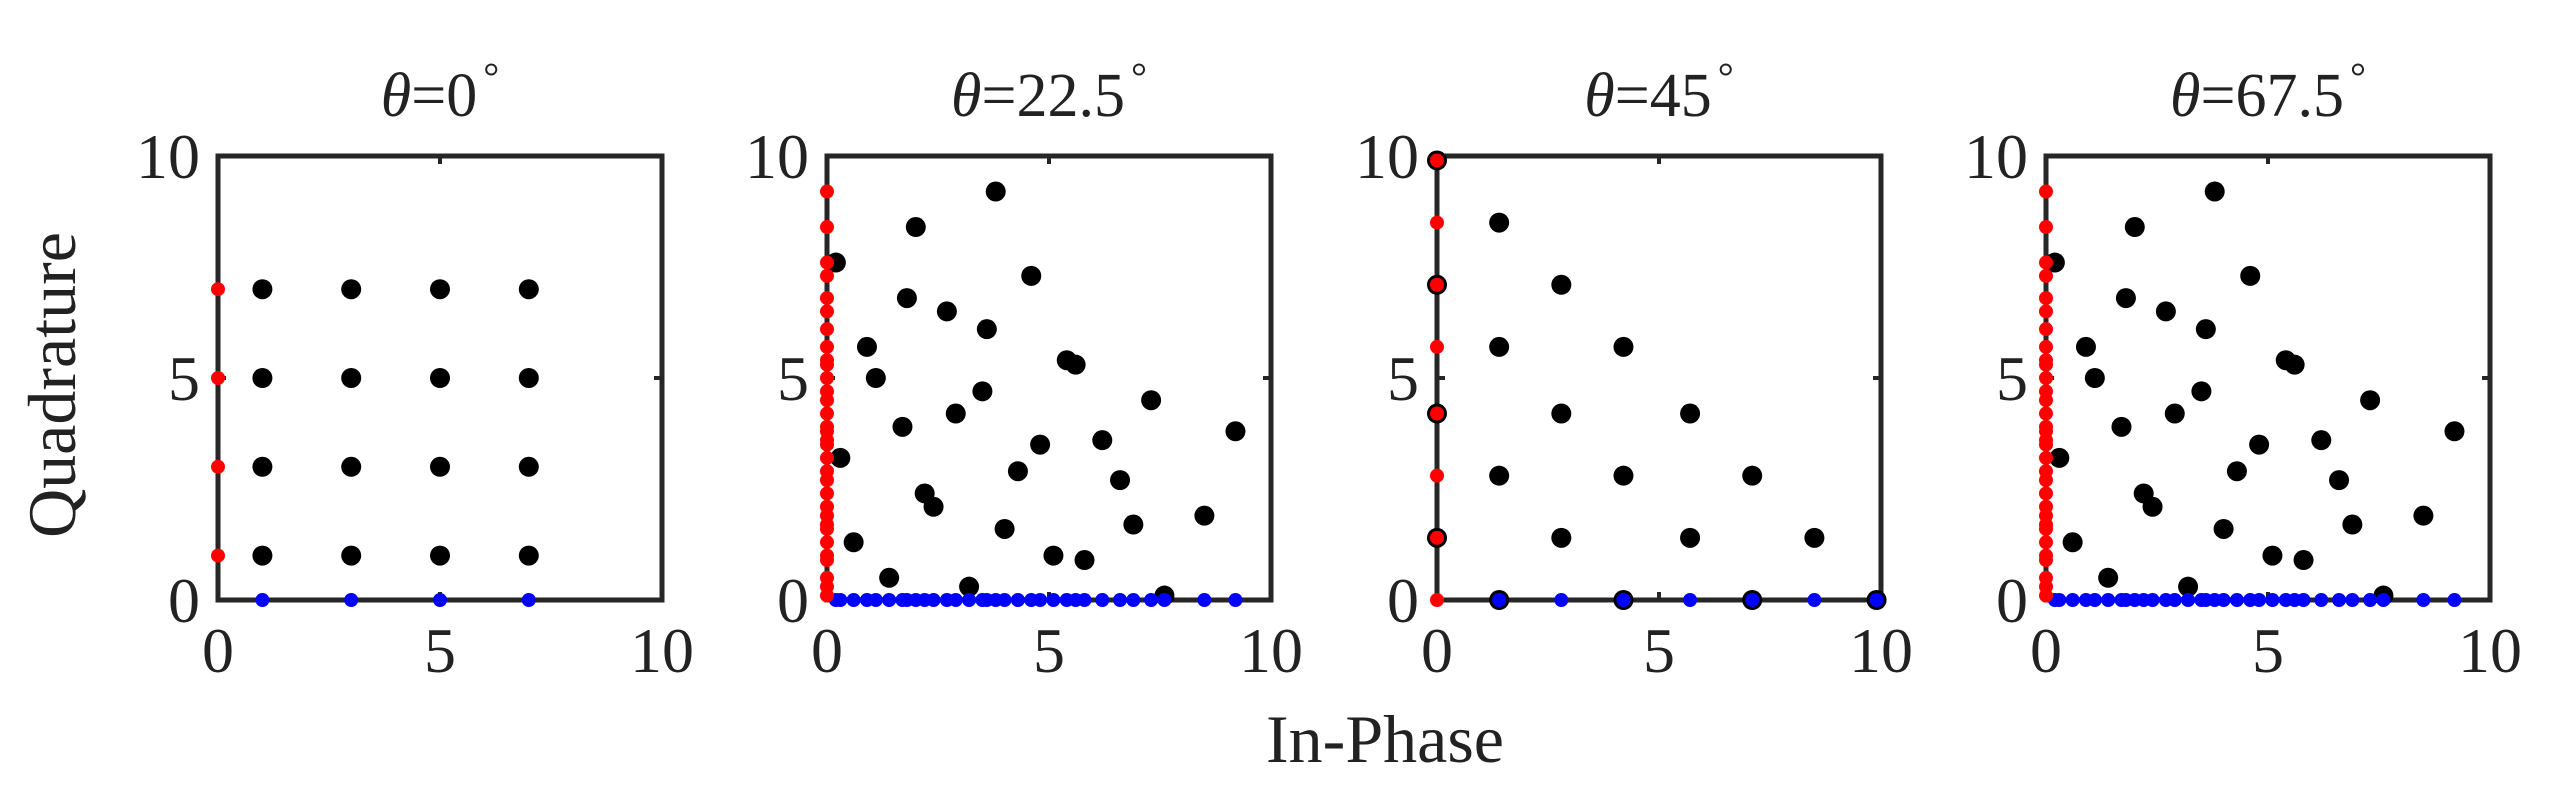 The image size is (2558, 793). What do you see at coordinates (777, 156) in the screenshot?
I see `y-tick-label: 10` at bounding box center [777, 156].